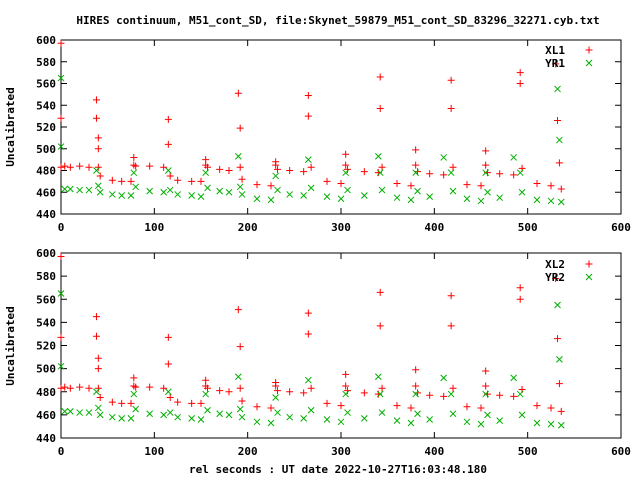  Describe the element at coordinates (528, 451) in the screenshot. I see `x-tick-label: 500` at that location.